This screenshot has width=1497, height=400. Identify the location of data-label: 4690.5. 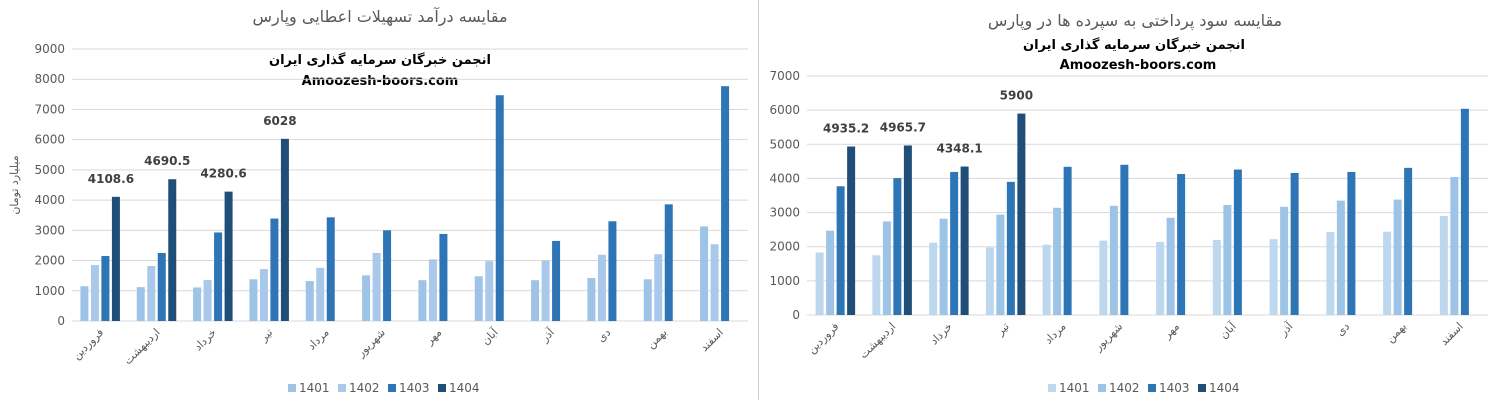
(167, 161).